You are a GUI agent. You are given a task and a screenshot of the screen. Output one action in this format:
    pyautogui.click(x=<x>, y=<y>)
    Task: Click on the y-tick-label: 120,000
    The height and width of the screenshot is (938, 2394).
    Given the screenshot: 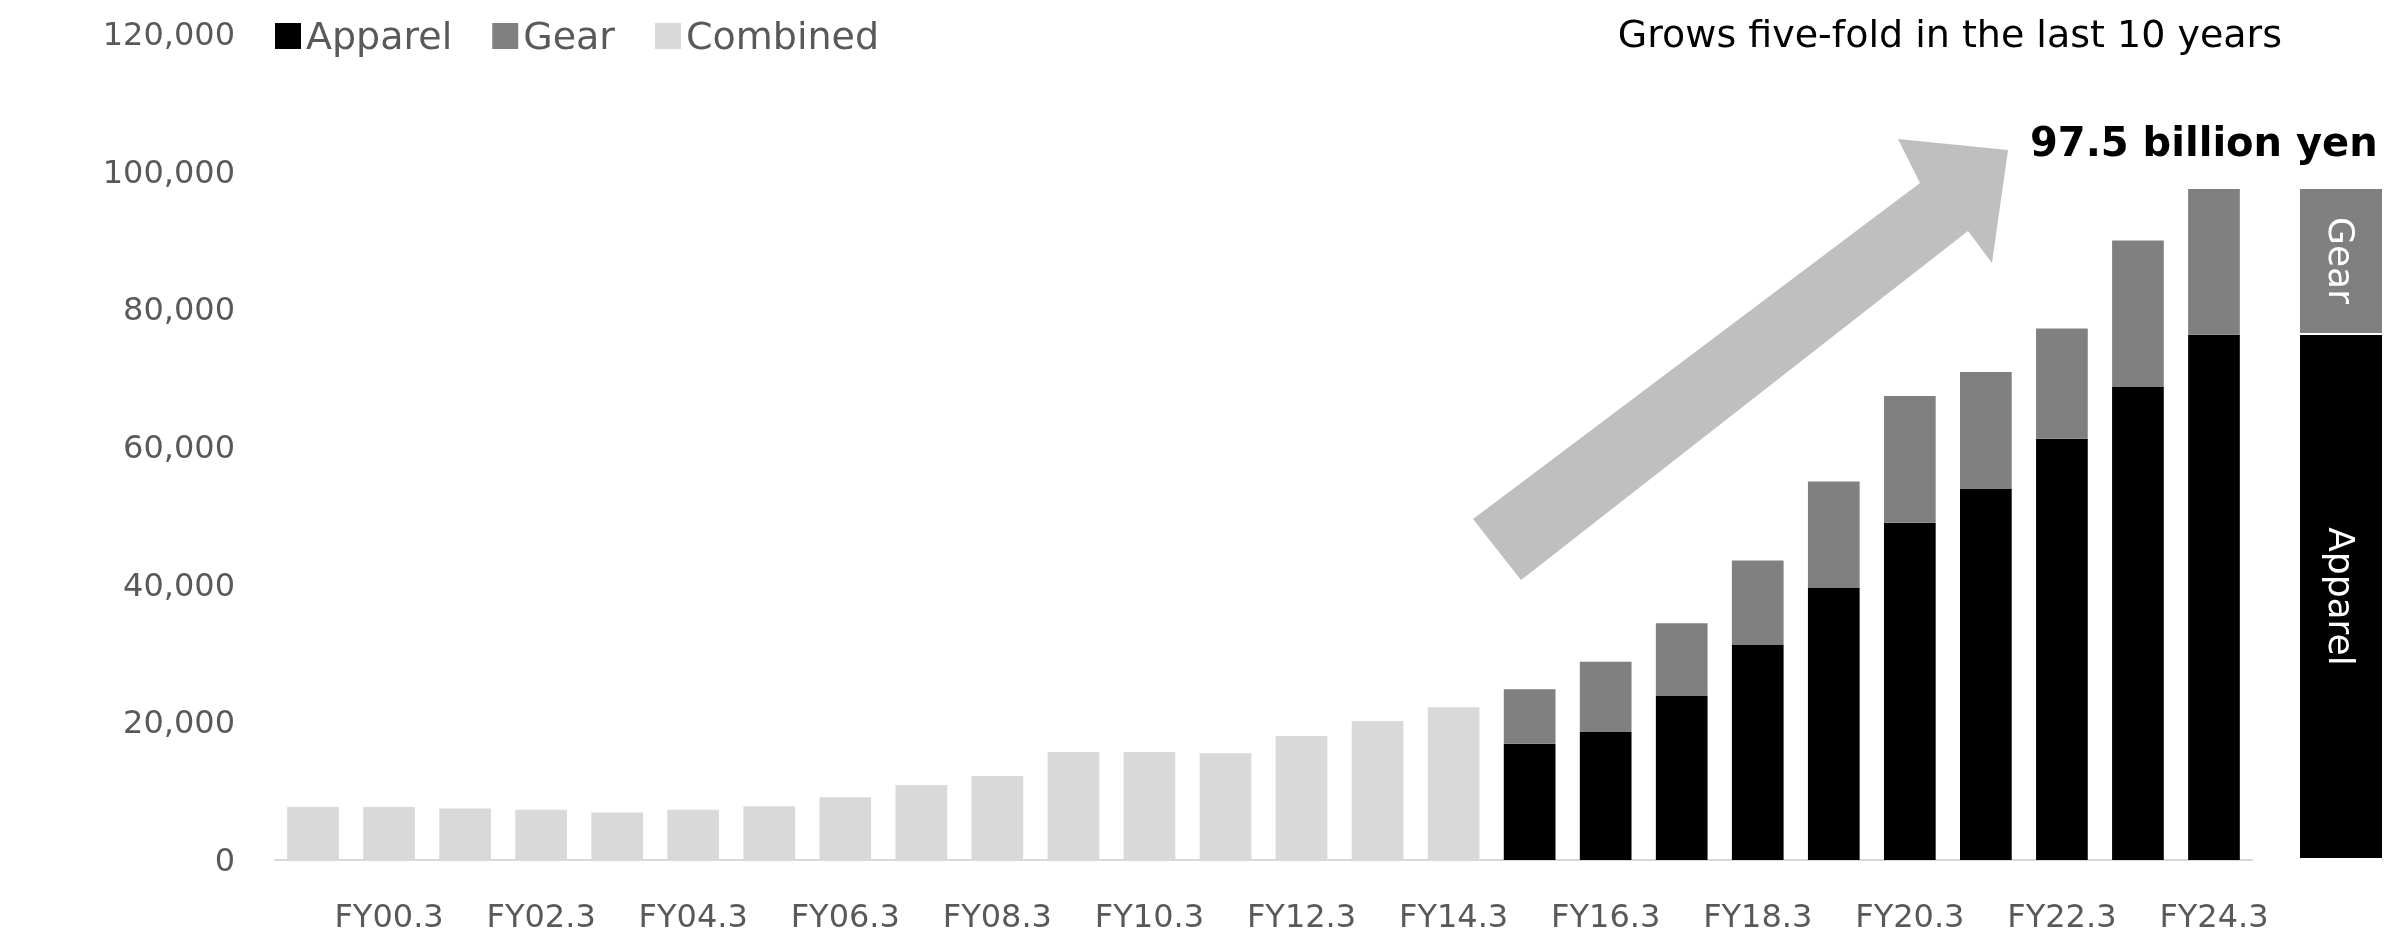 What is the action you would take?
    pyautogui.click(x=168, y=34)
    